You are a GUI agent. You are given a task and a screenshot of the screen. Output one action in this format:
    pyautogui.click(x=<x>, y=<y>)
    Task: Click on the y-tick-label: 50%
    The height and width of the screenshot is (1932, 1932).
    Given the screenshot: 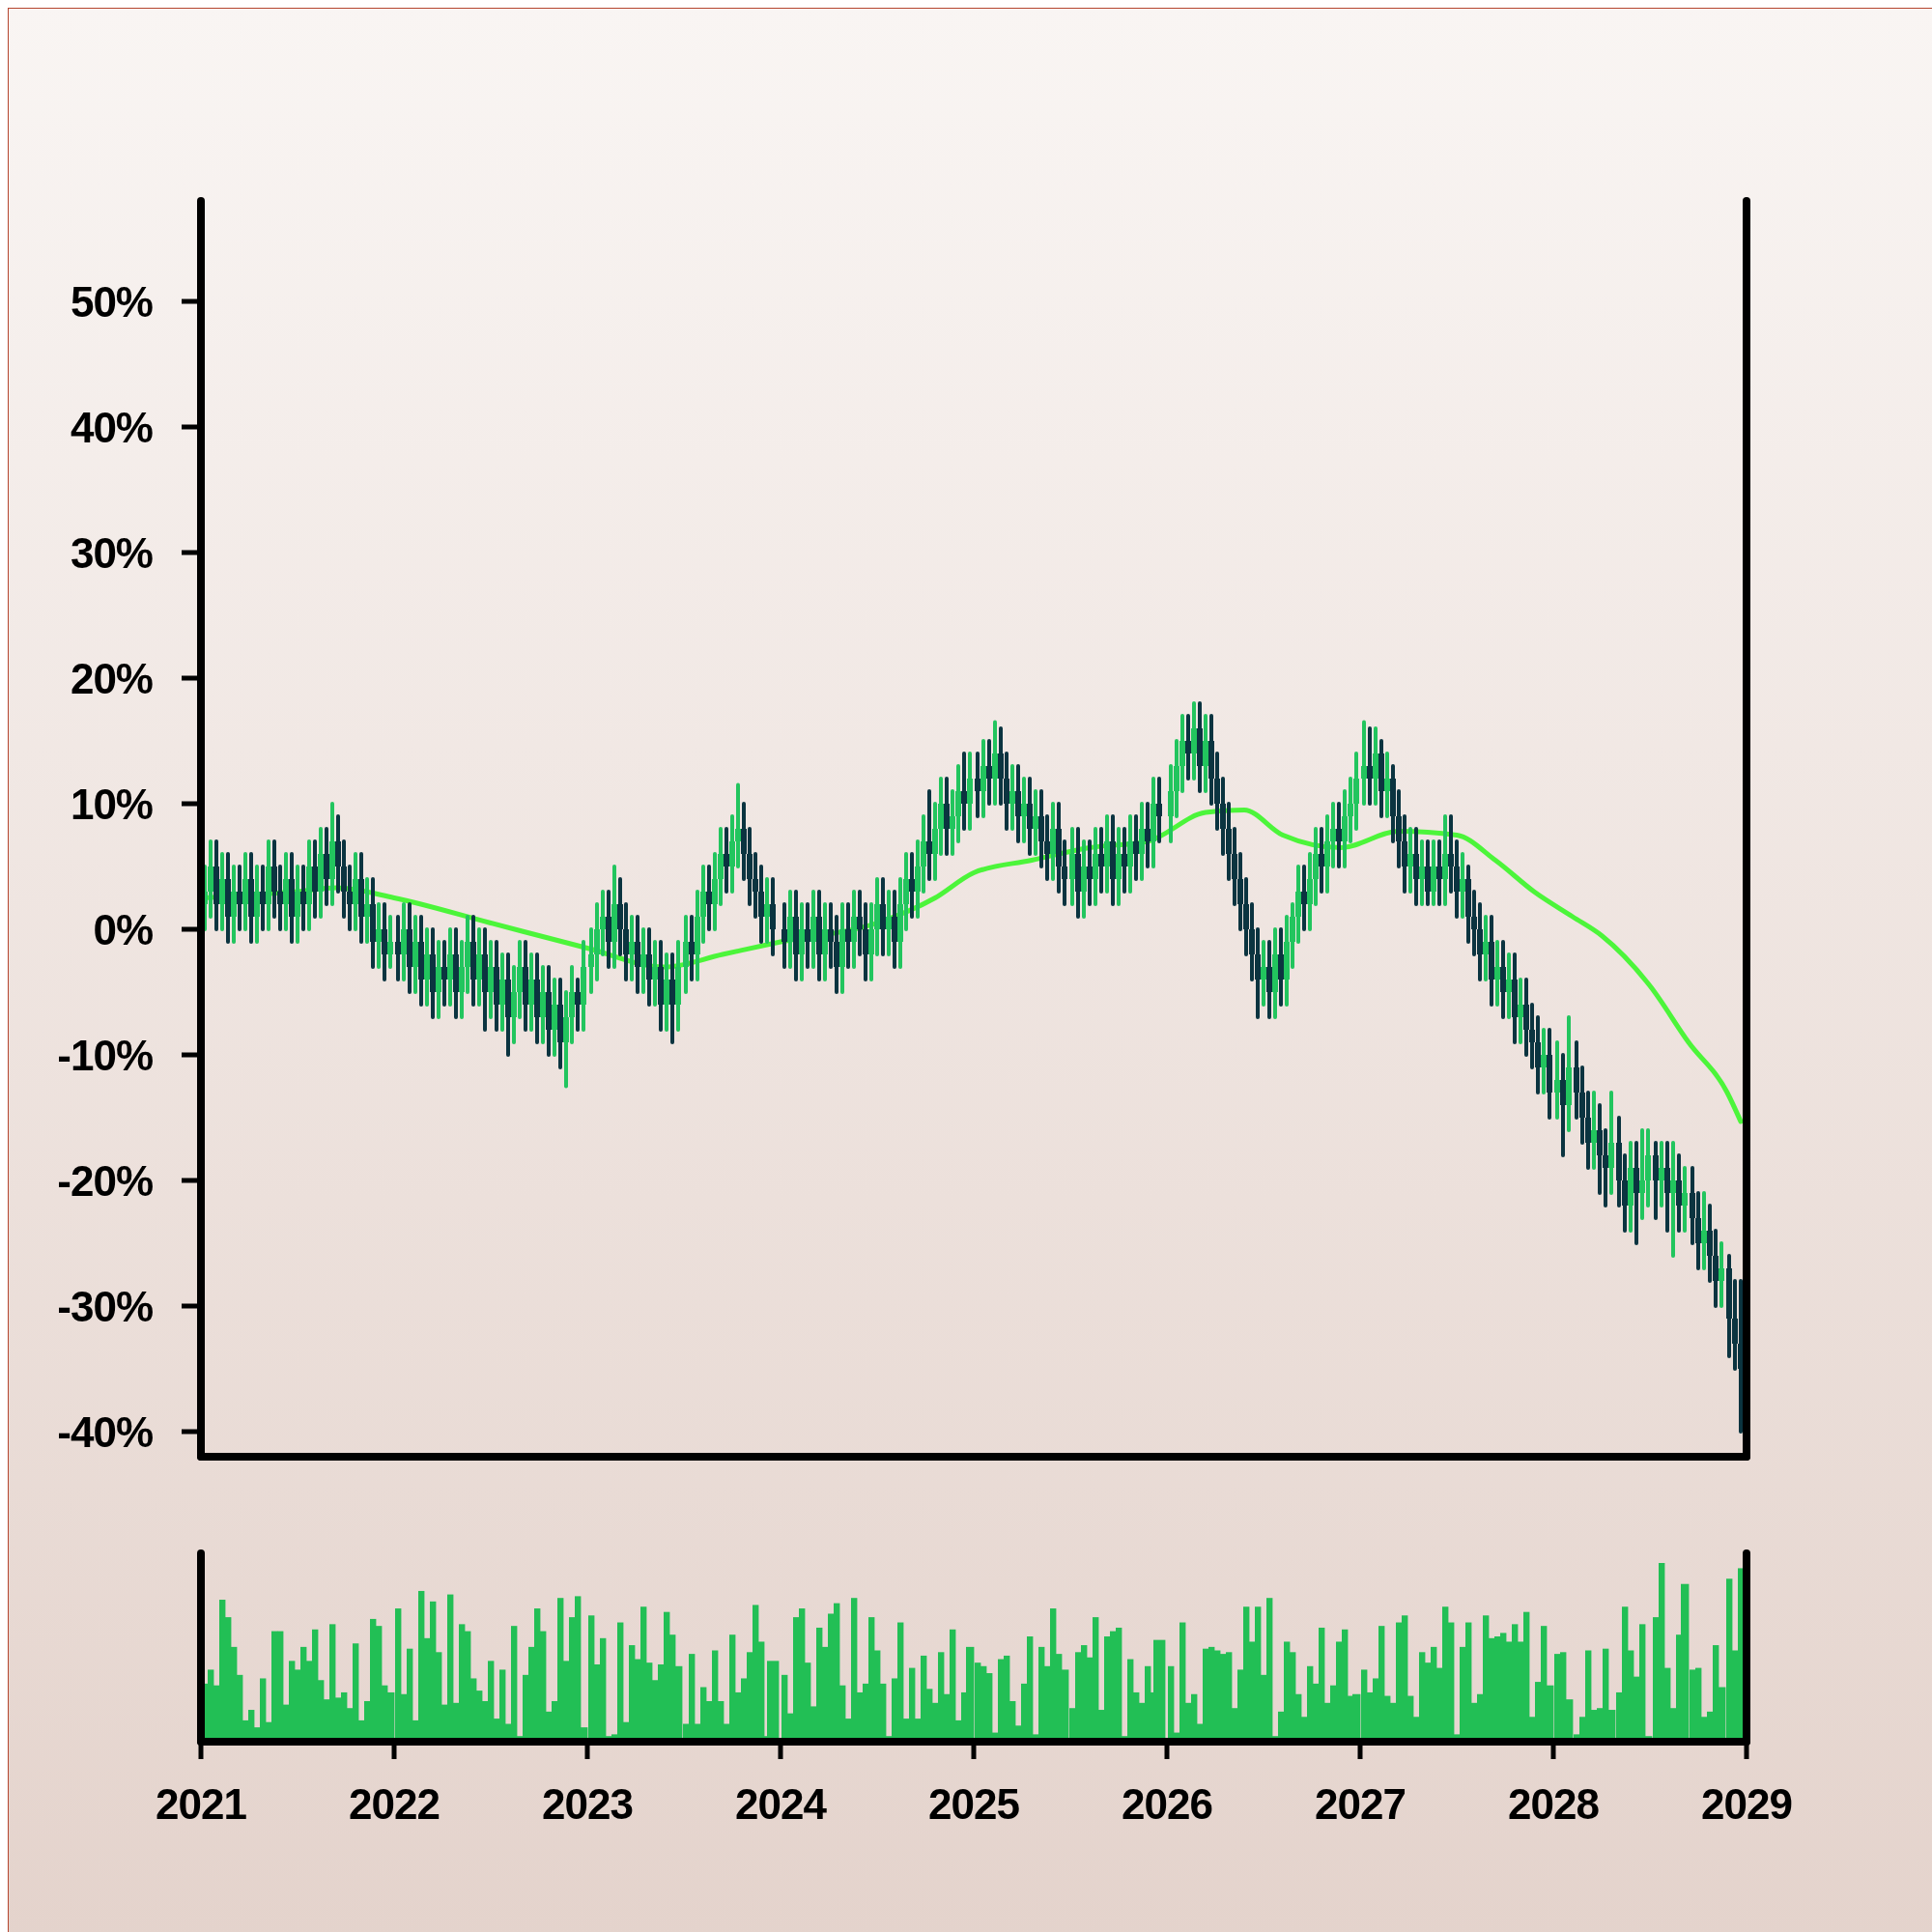 What is the action you would take?
    pyautogui.click(x=111, y=301)
    